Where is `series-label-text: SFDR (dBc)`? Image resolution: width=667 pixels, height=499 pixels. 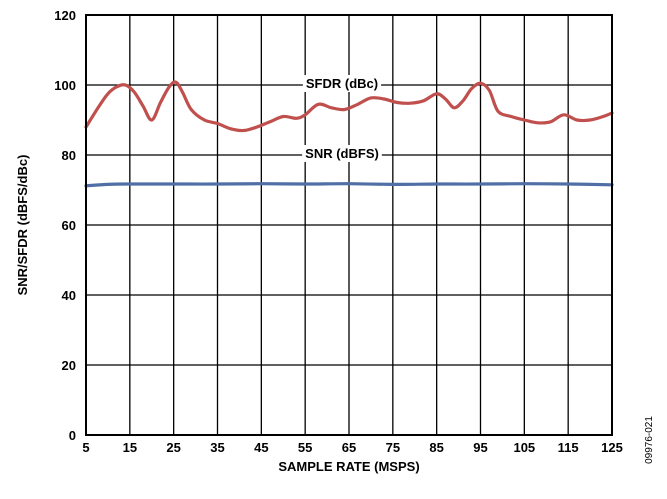 series-label-text: SFDR (dBc) is located at coordinates (342, 83).